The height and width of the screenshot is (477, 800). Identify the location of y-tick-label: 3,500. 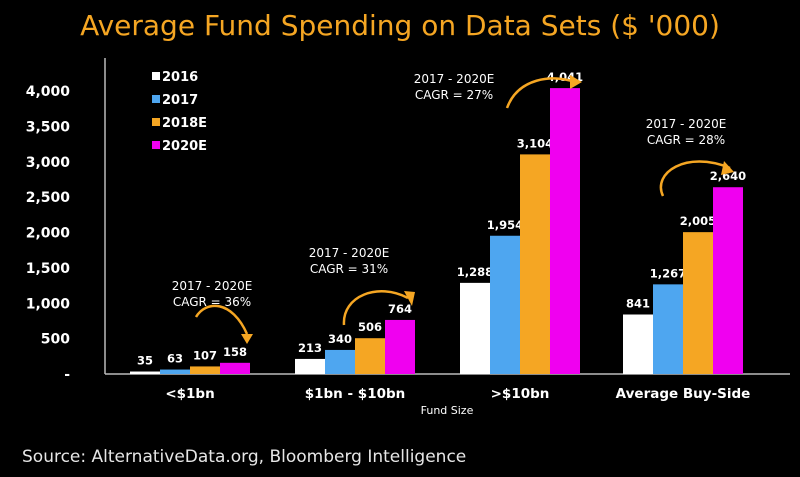
(48, 127).